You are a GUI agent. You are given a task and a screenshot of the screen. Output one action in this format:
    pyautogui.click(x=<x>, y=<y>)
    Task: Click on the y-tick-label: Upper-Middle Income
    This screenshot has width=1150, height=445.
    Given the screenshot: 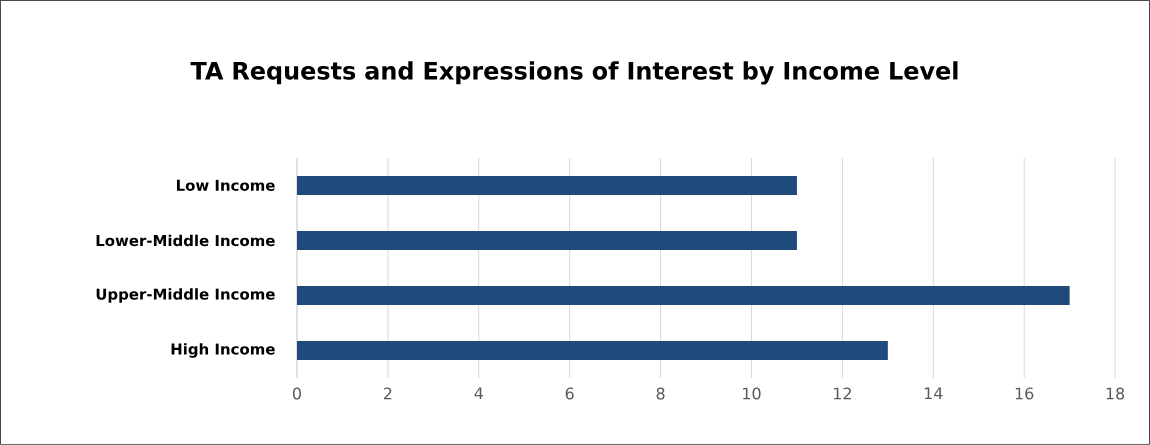 What is the action you would take?
    pyautogui.click(x=185, y=295)
    